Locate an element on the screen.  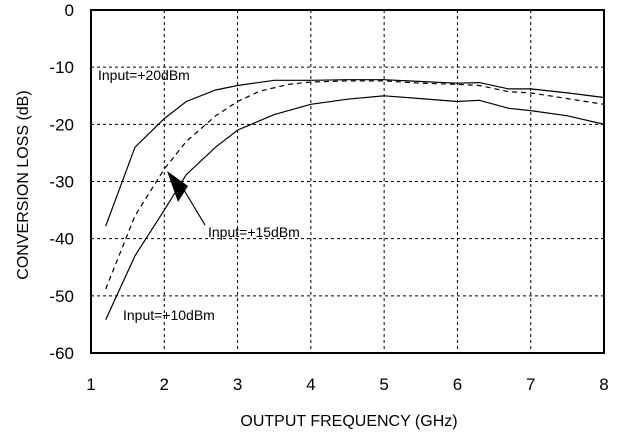
annotation-input-20dbm: Input=+20dBm is located at coordinates (144, 75).